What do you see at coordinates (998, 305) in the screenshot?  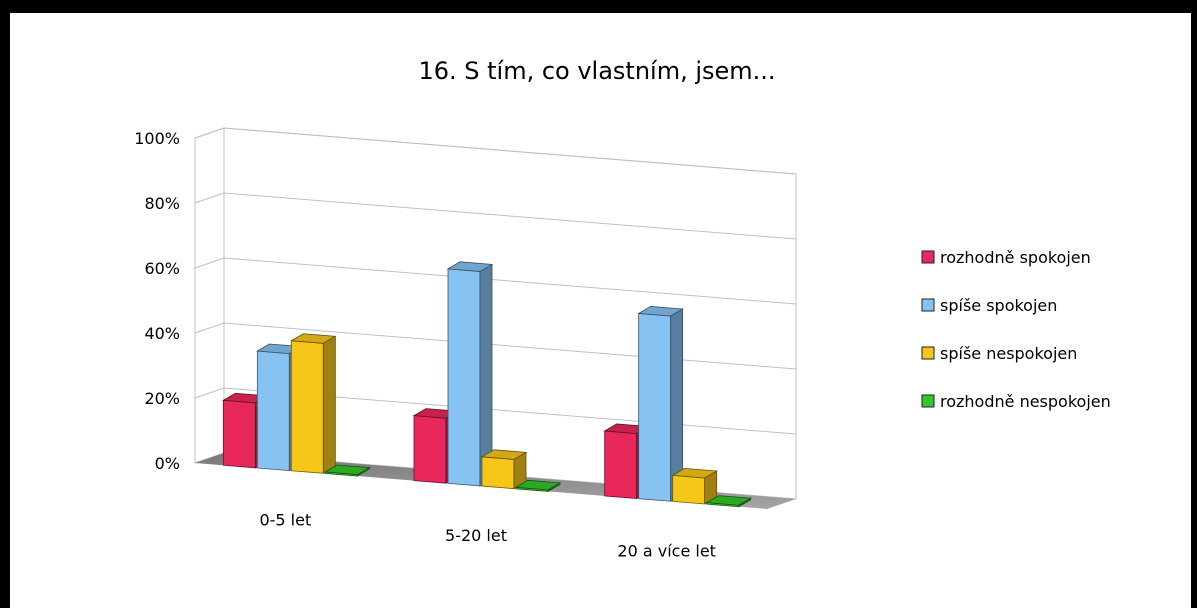 I see `legend-label: spíše spokojen` at bounding box center [998, 305].